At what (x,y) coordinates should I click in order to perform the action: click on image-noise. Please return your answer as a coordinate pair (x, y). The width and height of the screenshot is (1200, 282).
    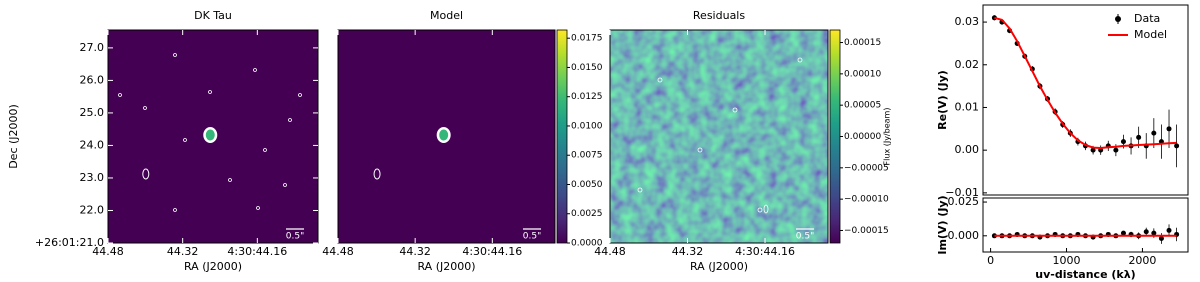
    Looking at the image, I should click on (719, 136).